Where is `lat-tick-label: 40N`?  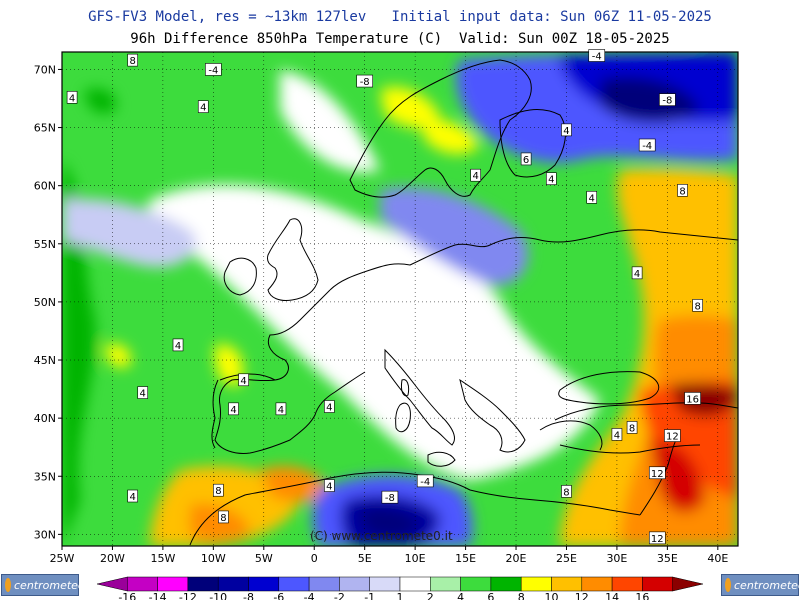
lat-tick-label: 40N is located at coordinates (45, 418).